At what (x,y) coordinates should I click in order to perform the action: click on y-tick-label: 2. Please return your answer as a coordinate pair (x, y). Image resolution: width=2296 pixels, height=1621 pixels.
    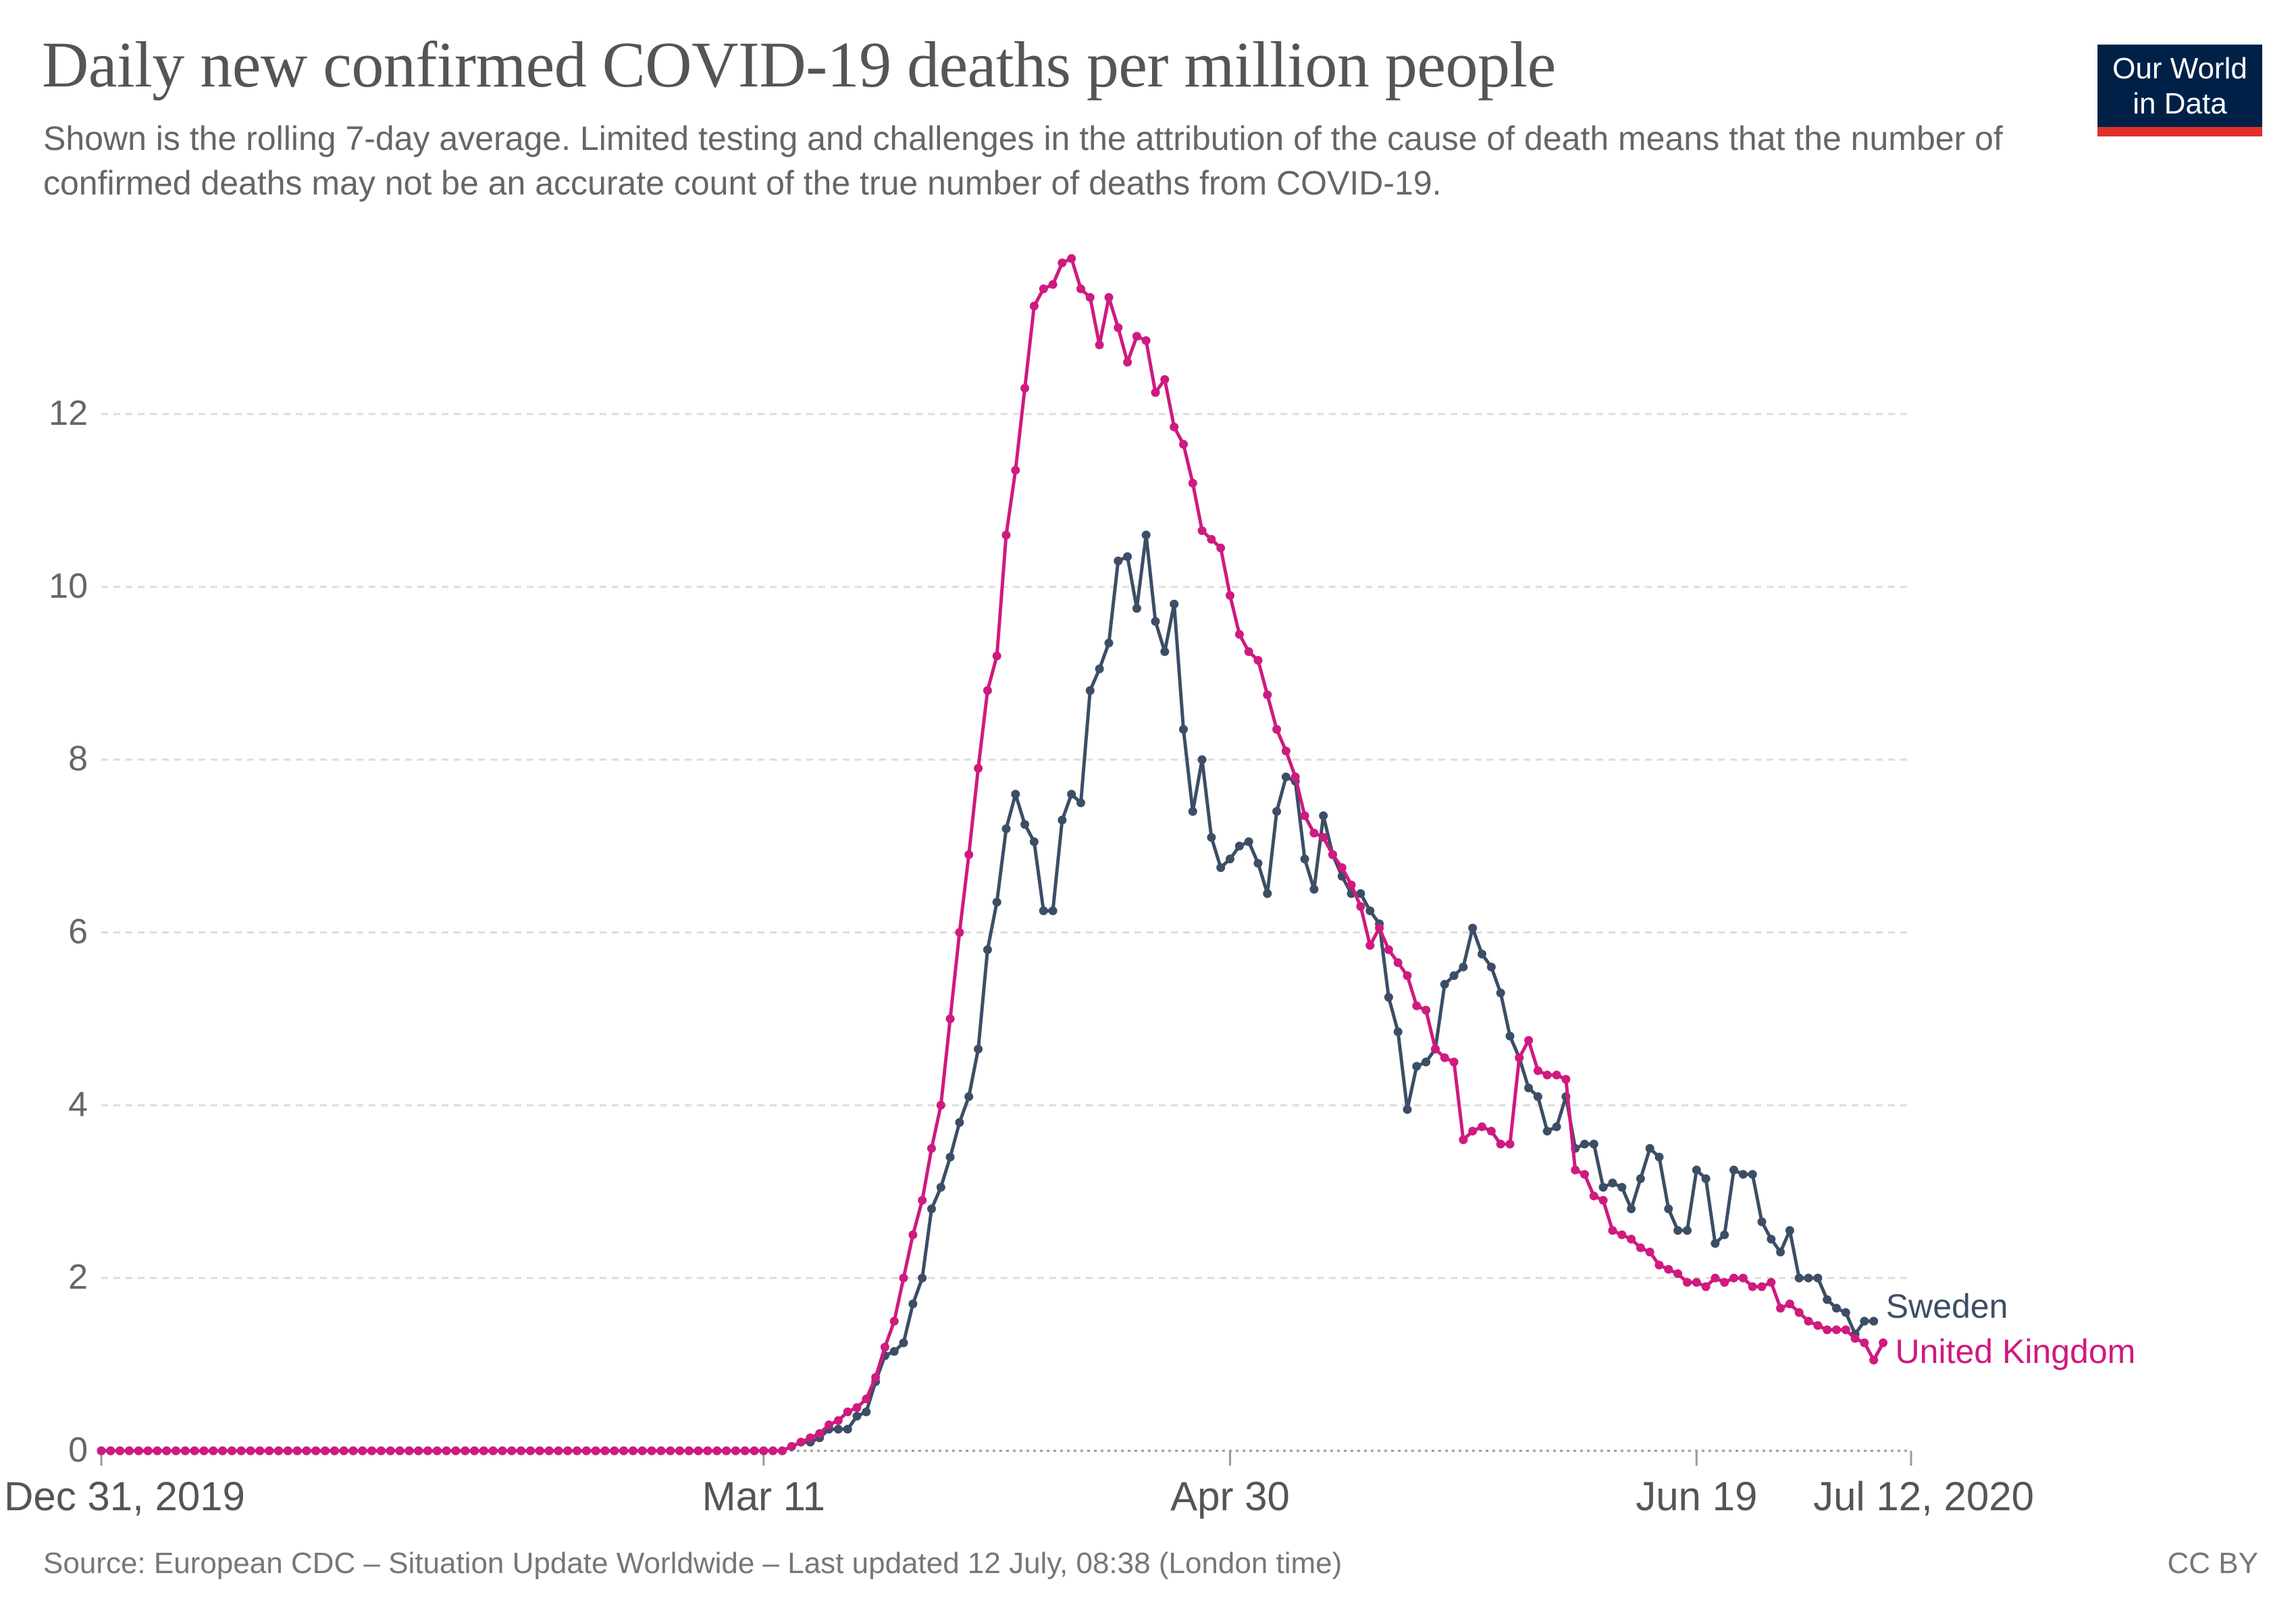
    Looking at the image, I should click on (78, 1277).